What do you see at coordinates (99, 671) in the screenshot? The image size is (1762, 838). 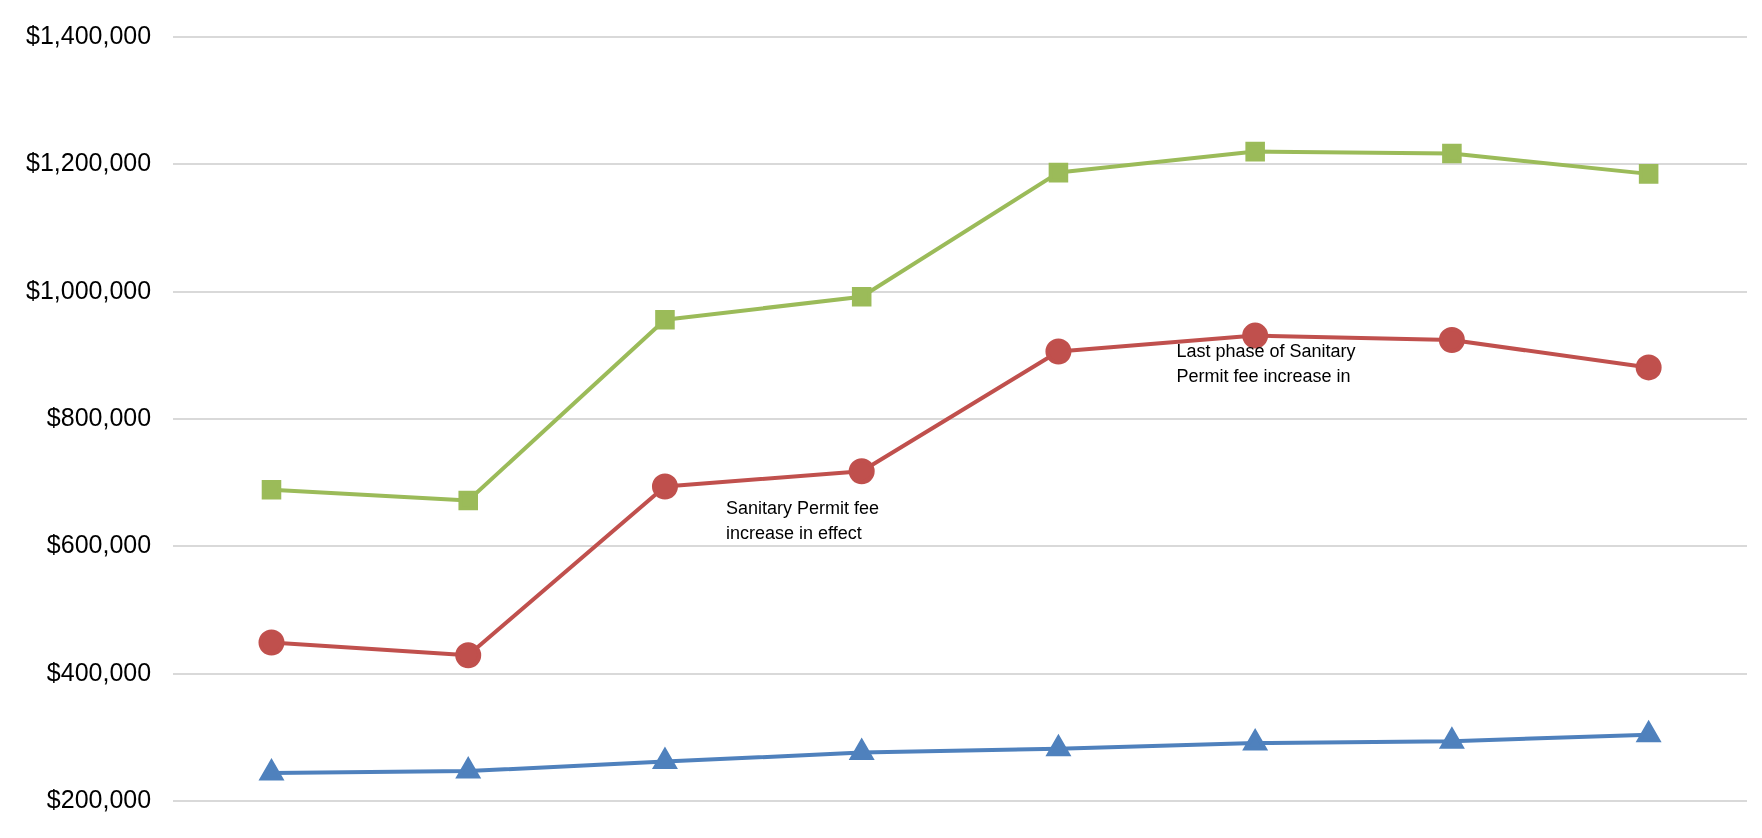 I see `y-tick-label: $400,000` at bounding box center [99, 671].